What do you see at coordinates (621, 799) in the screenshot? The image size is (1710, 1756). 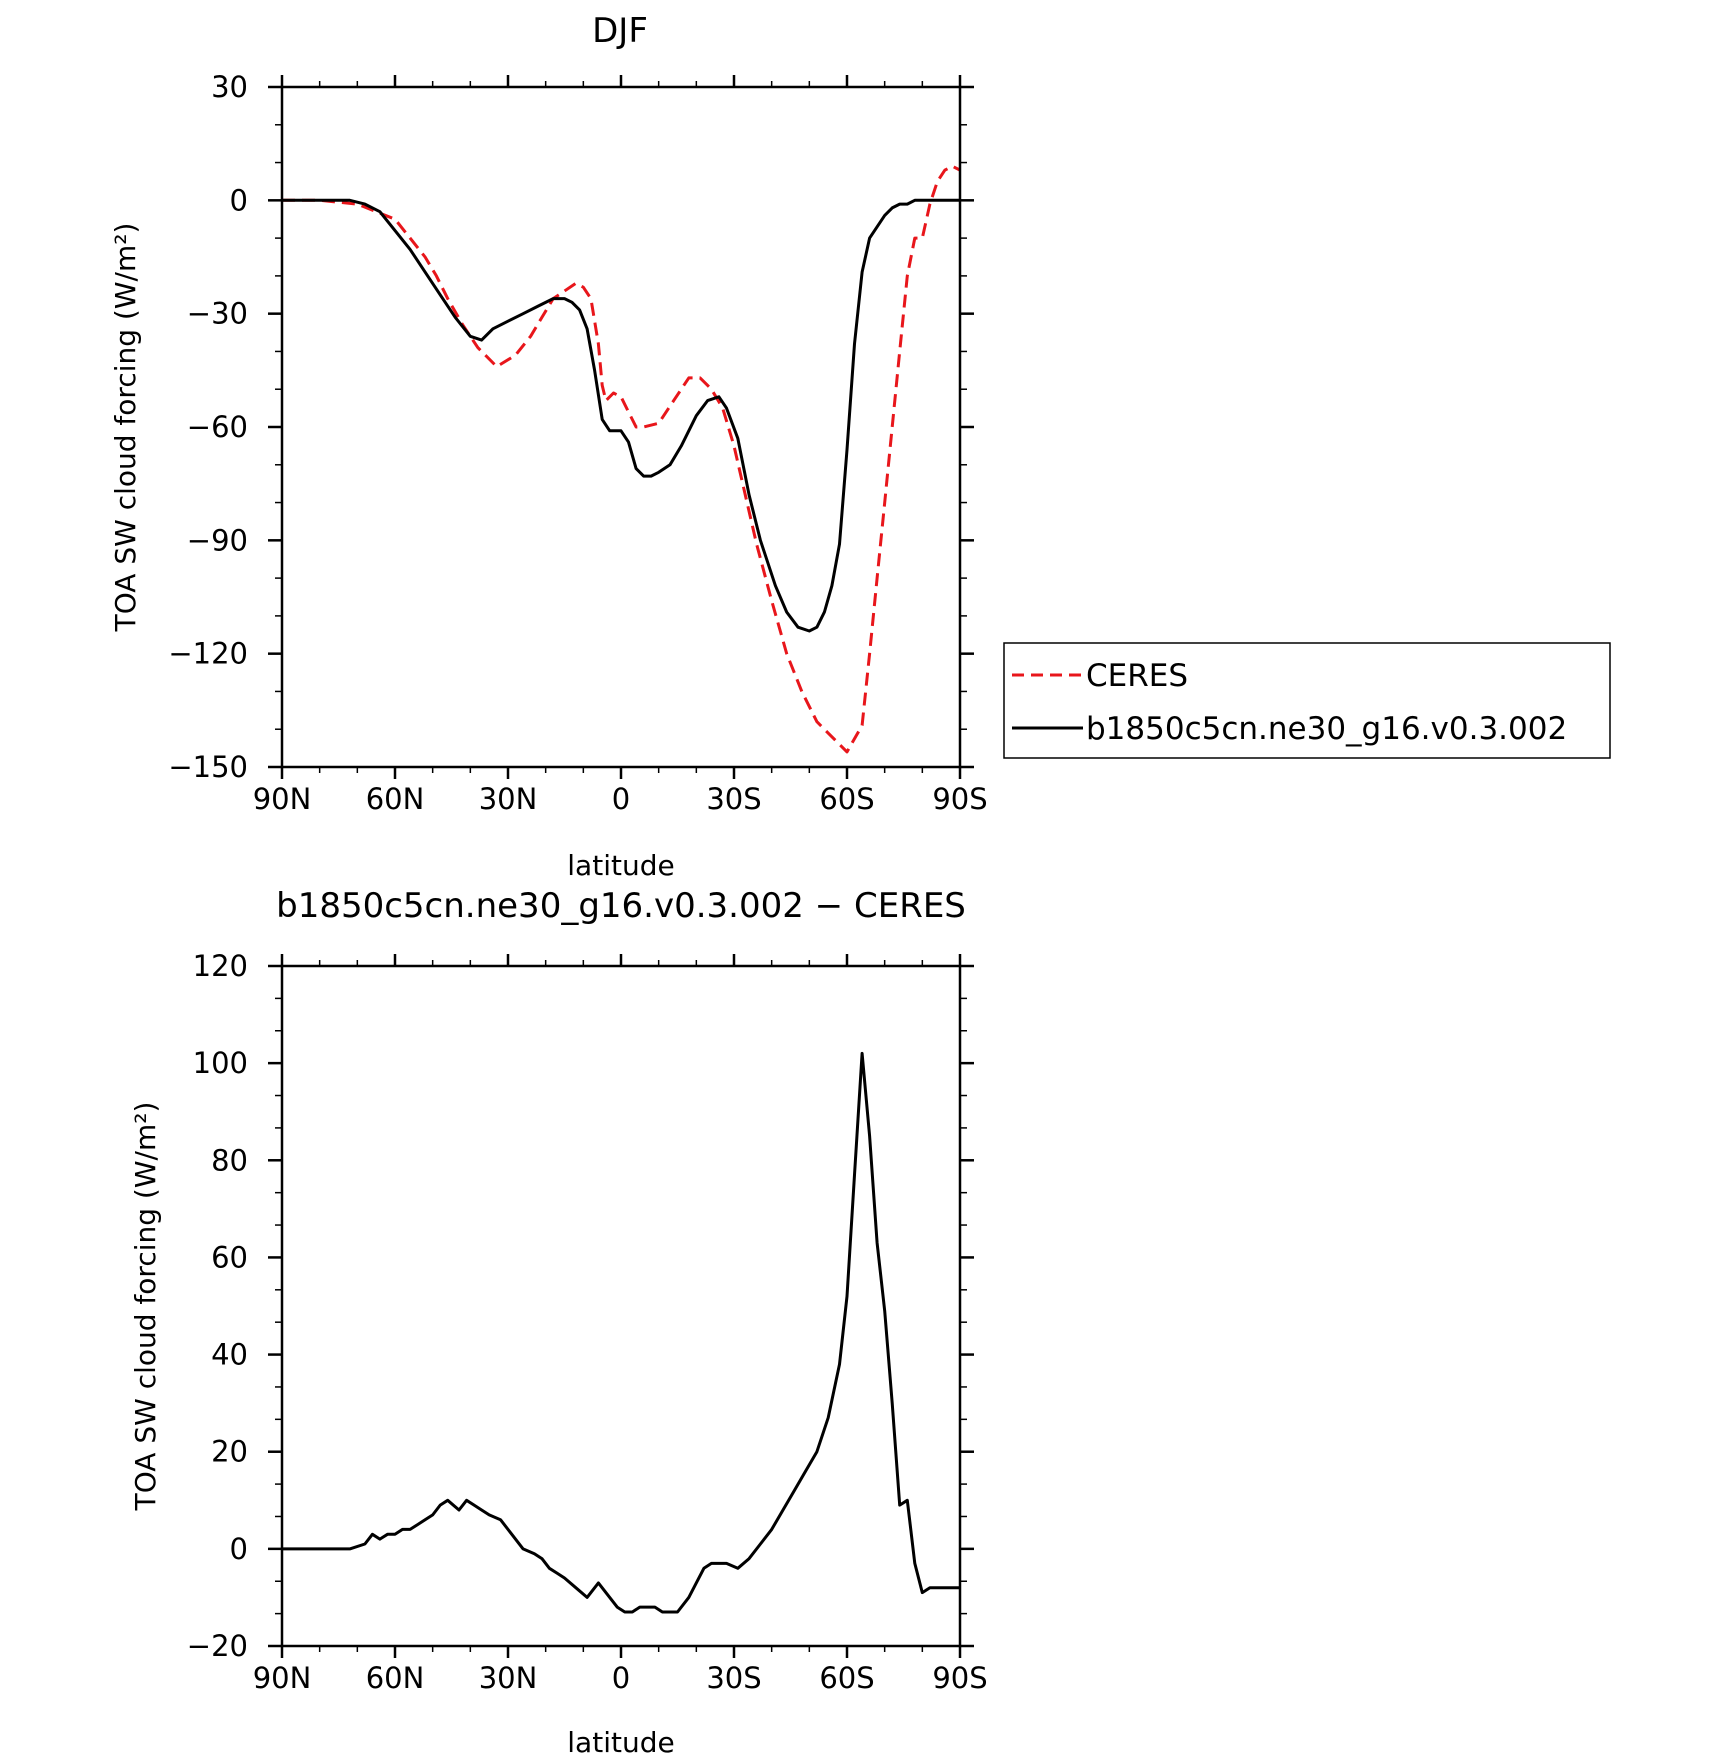 I see `top-x-tick-label: 0` at bounding box center [621, 799].